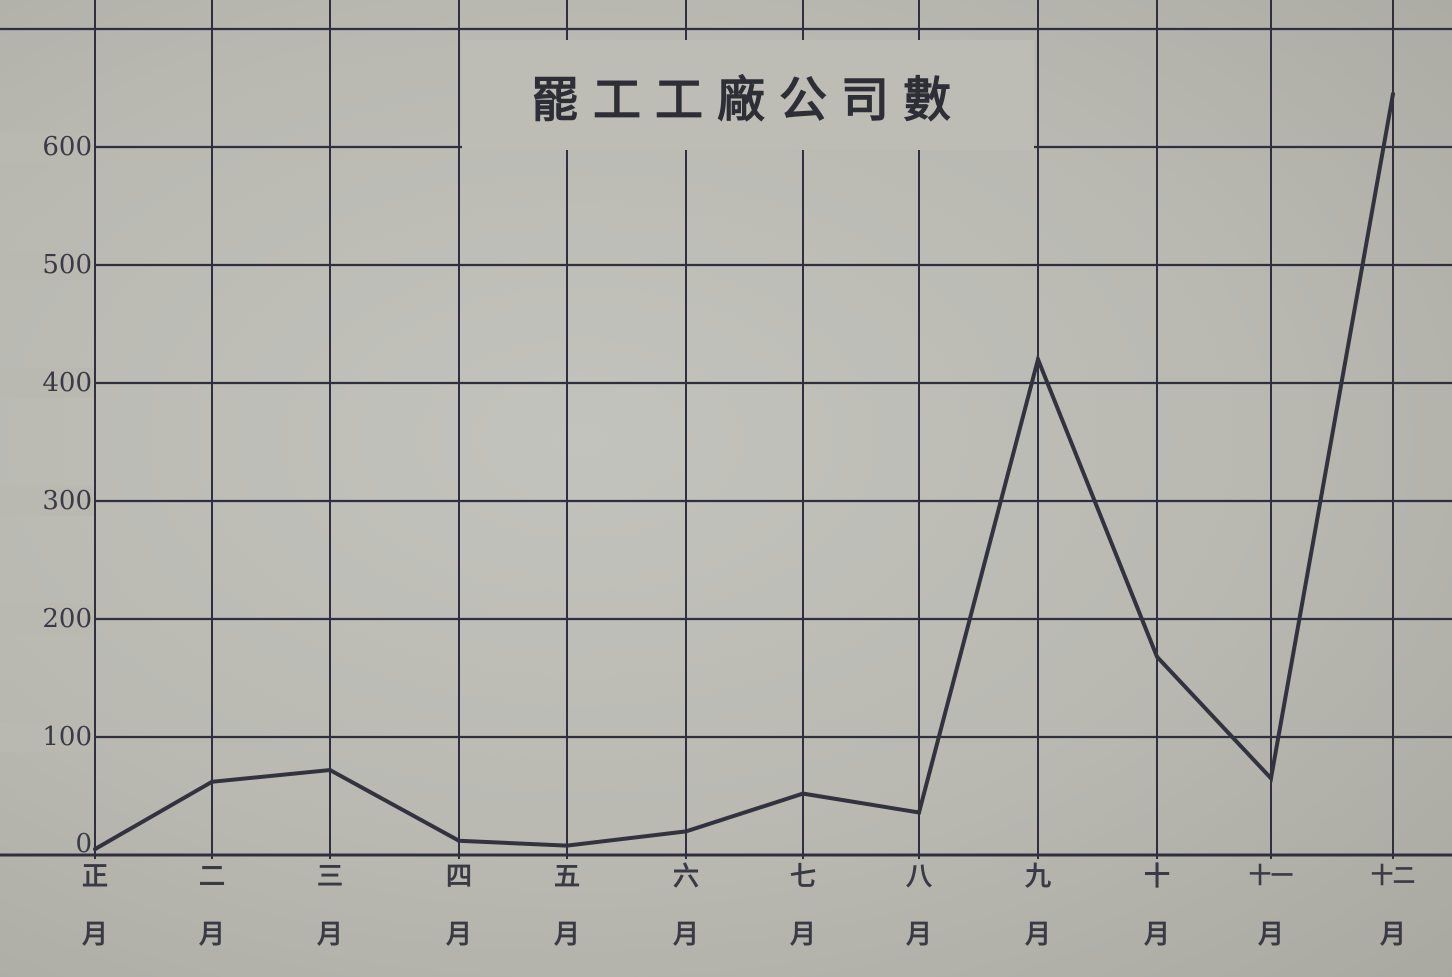  What do you see at coordinates (1271, 907) in the screenshot?
I see `x-tick-label: 十一月` at bounding box center [1271, 907].